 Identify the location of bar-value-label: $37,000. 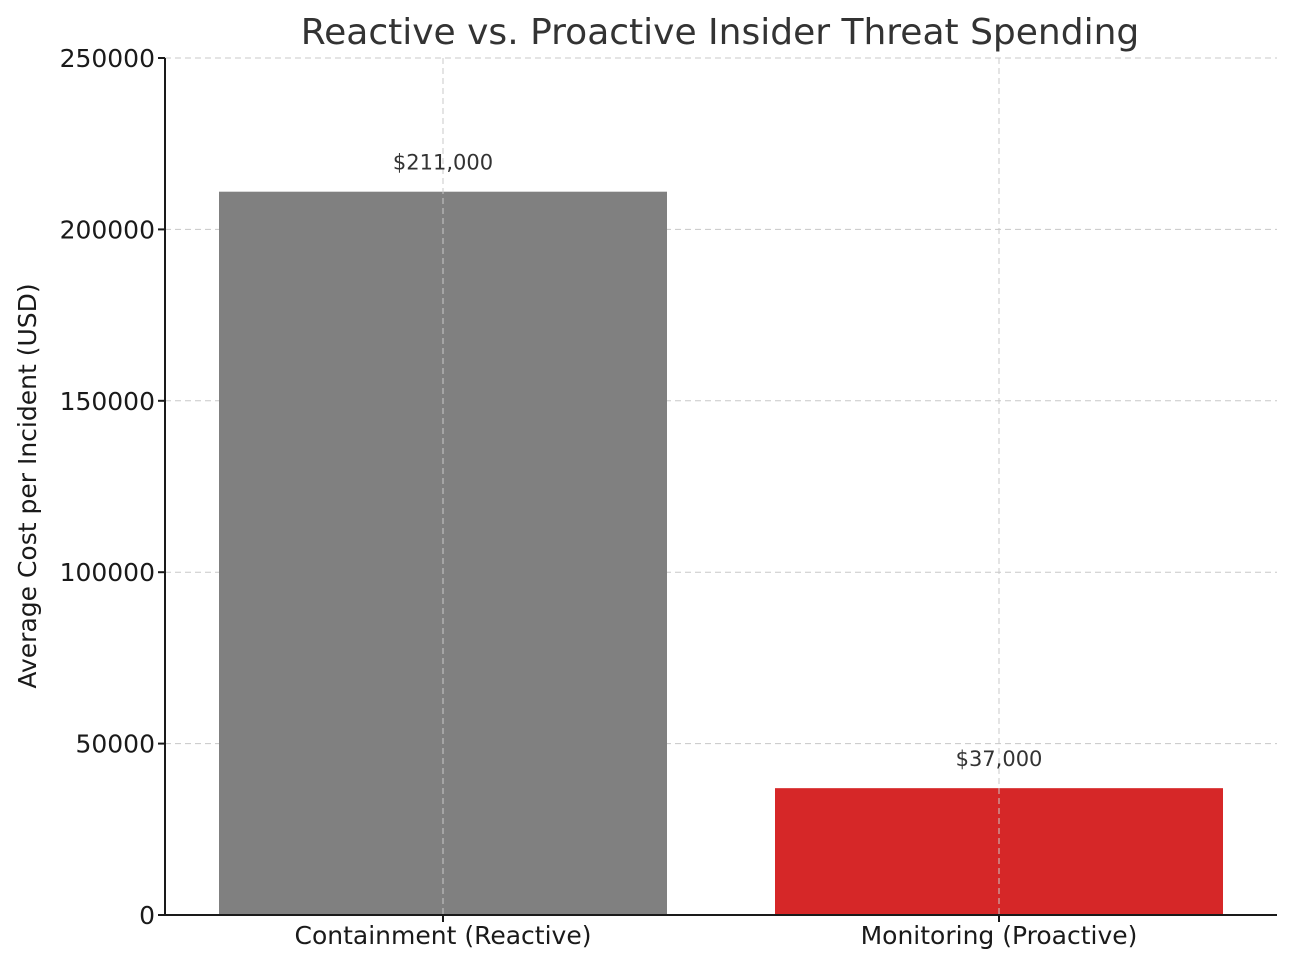
(999, 759).